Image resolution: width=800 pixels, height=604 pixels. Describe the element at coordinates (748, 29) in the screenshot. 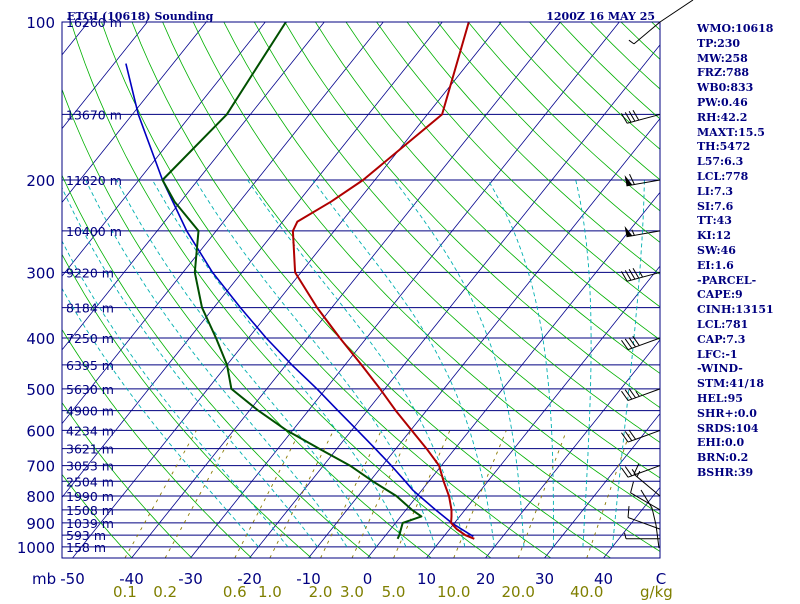

I see `sounding-index-item: WMO:10618` at that location.